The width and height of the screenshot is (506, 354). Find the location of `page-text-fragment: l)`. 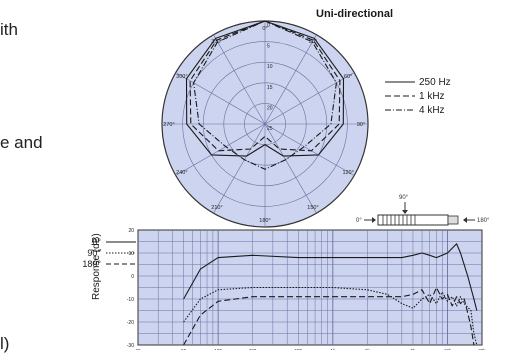

page-text-fragment: l) is located at coordinates (5, 343).